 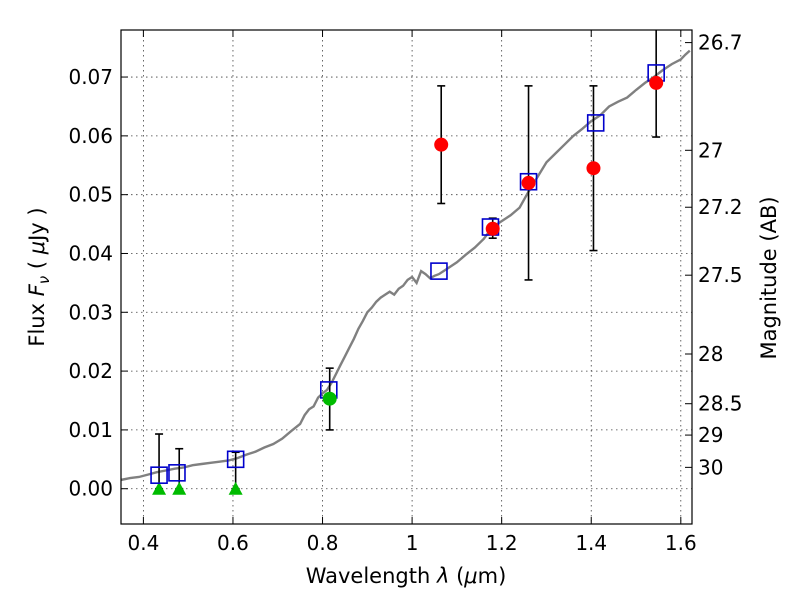 I want to click on x-tick-label: 1, so click(x=412, y=543).